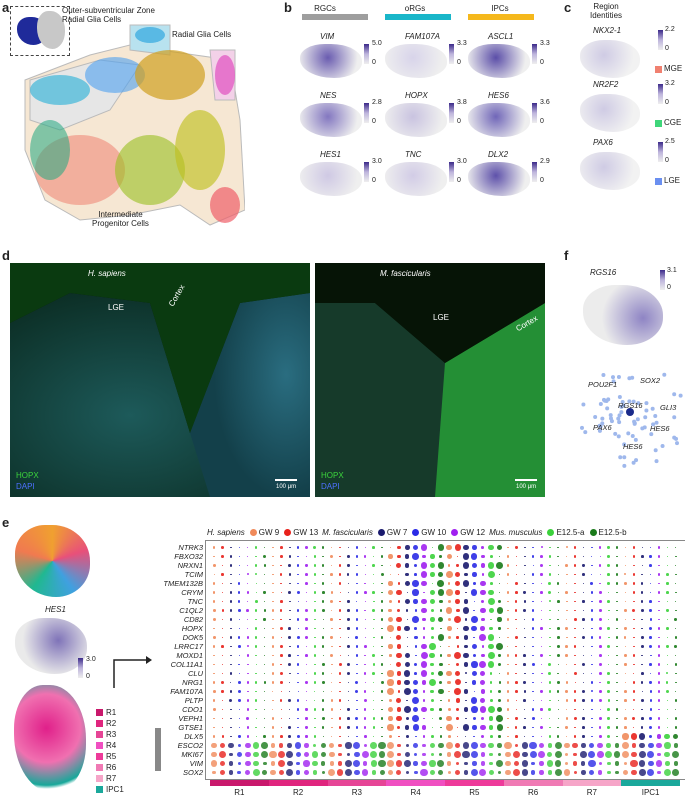 This screenshot has height=801, width=685. I want to click on human-scale-bar, so click(286, 480).